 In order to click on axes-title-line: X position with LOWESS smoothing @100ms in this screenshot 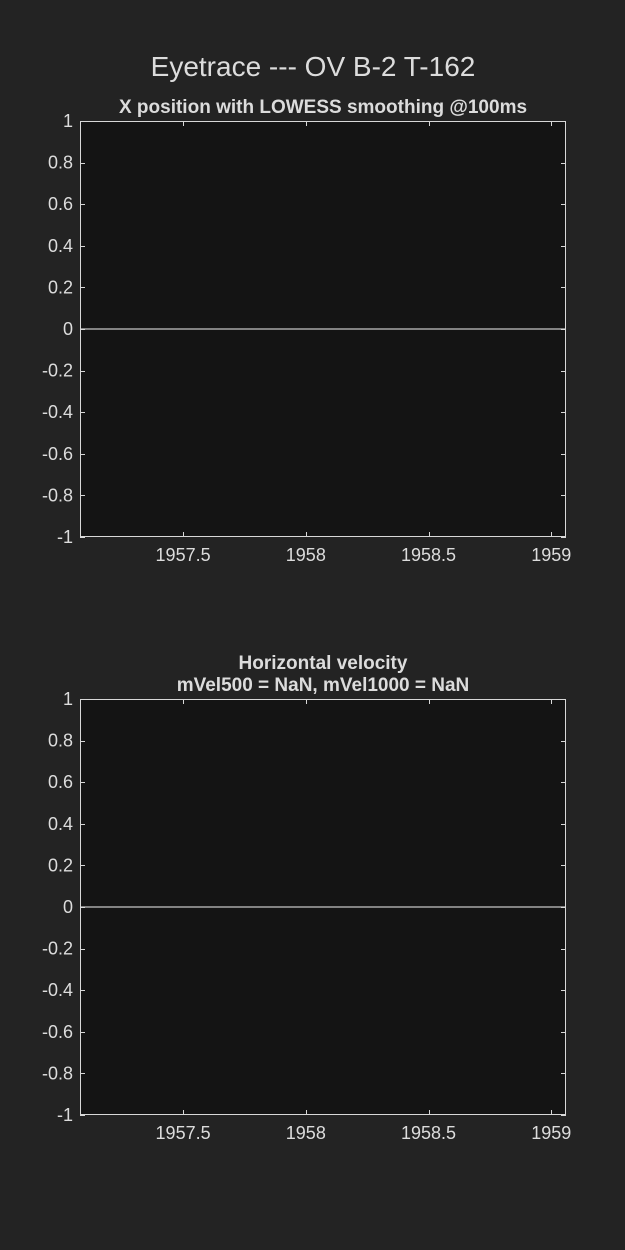, I will do `click(323, 107)`.